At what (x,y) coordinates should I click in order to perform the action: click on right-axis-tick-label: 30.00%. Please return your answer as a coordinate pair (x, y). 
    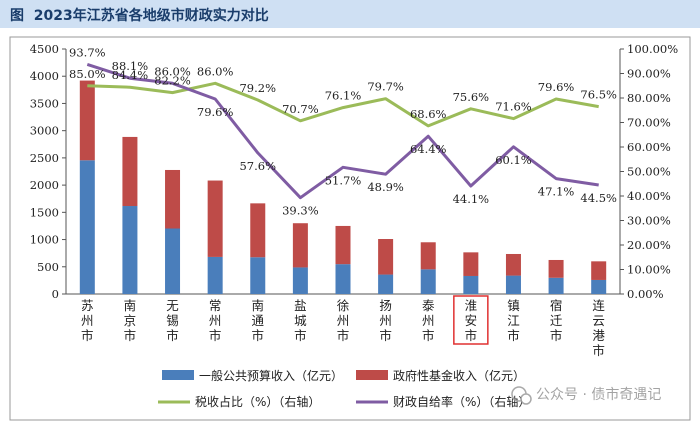
    Looking at the image, I should click on (649, 221).